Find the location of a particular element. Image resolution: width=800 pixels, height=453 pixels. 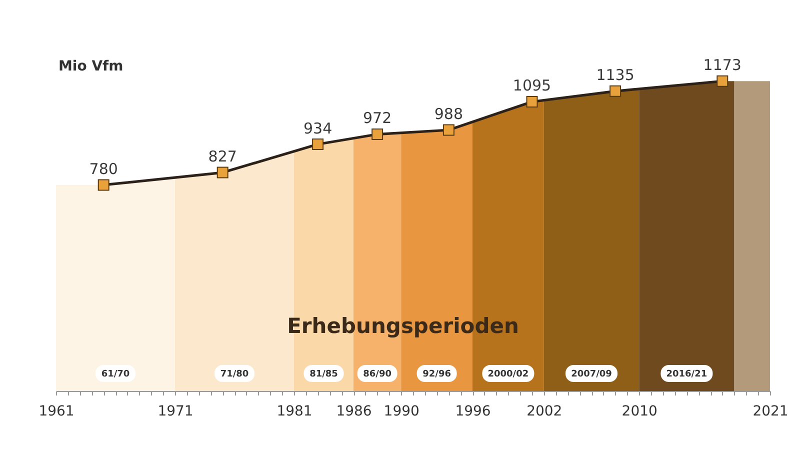

data-label: 988 is located at coordinates (449, 114).